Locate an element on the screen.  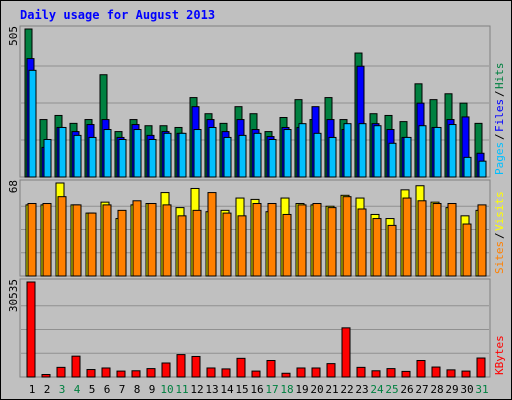
legend-visits: Visits is located at coordinates (499, 211).